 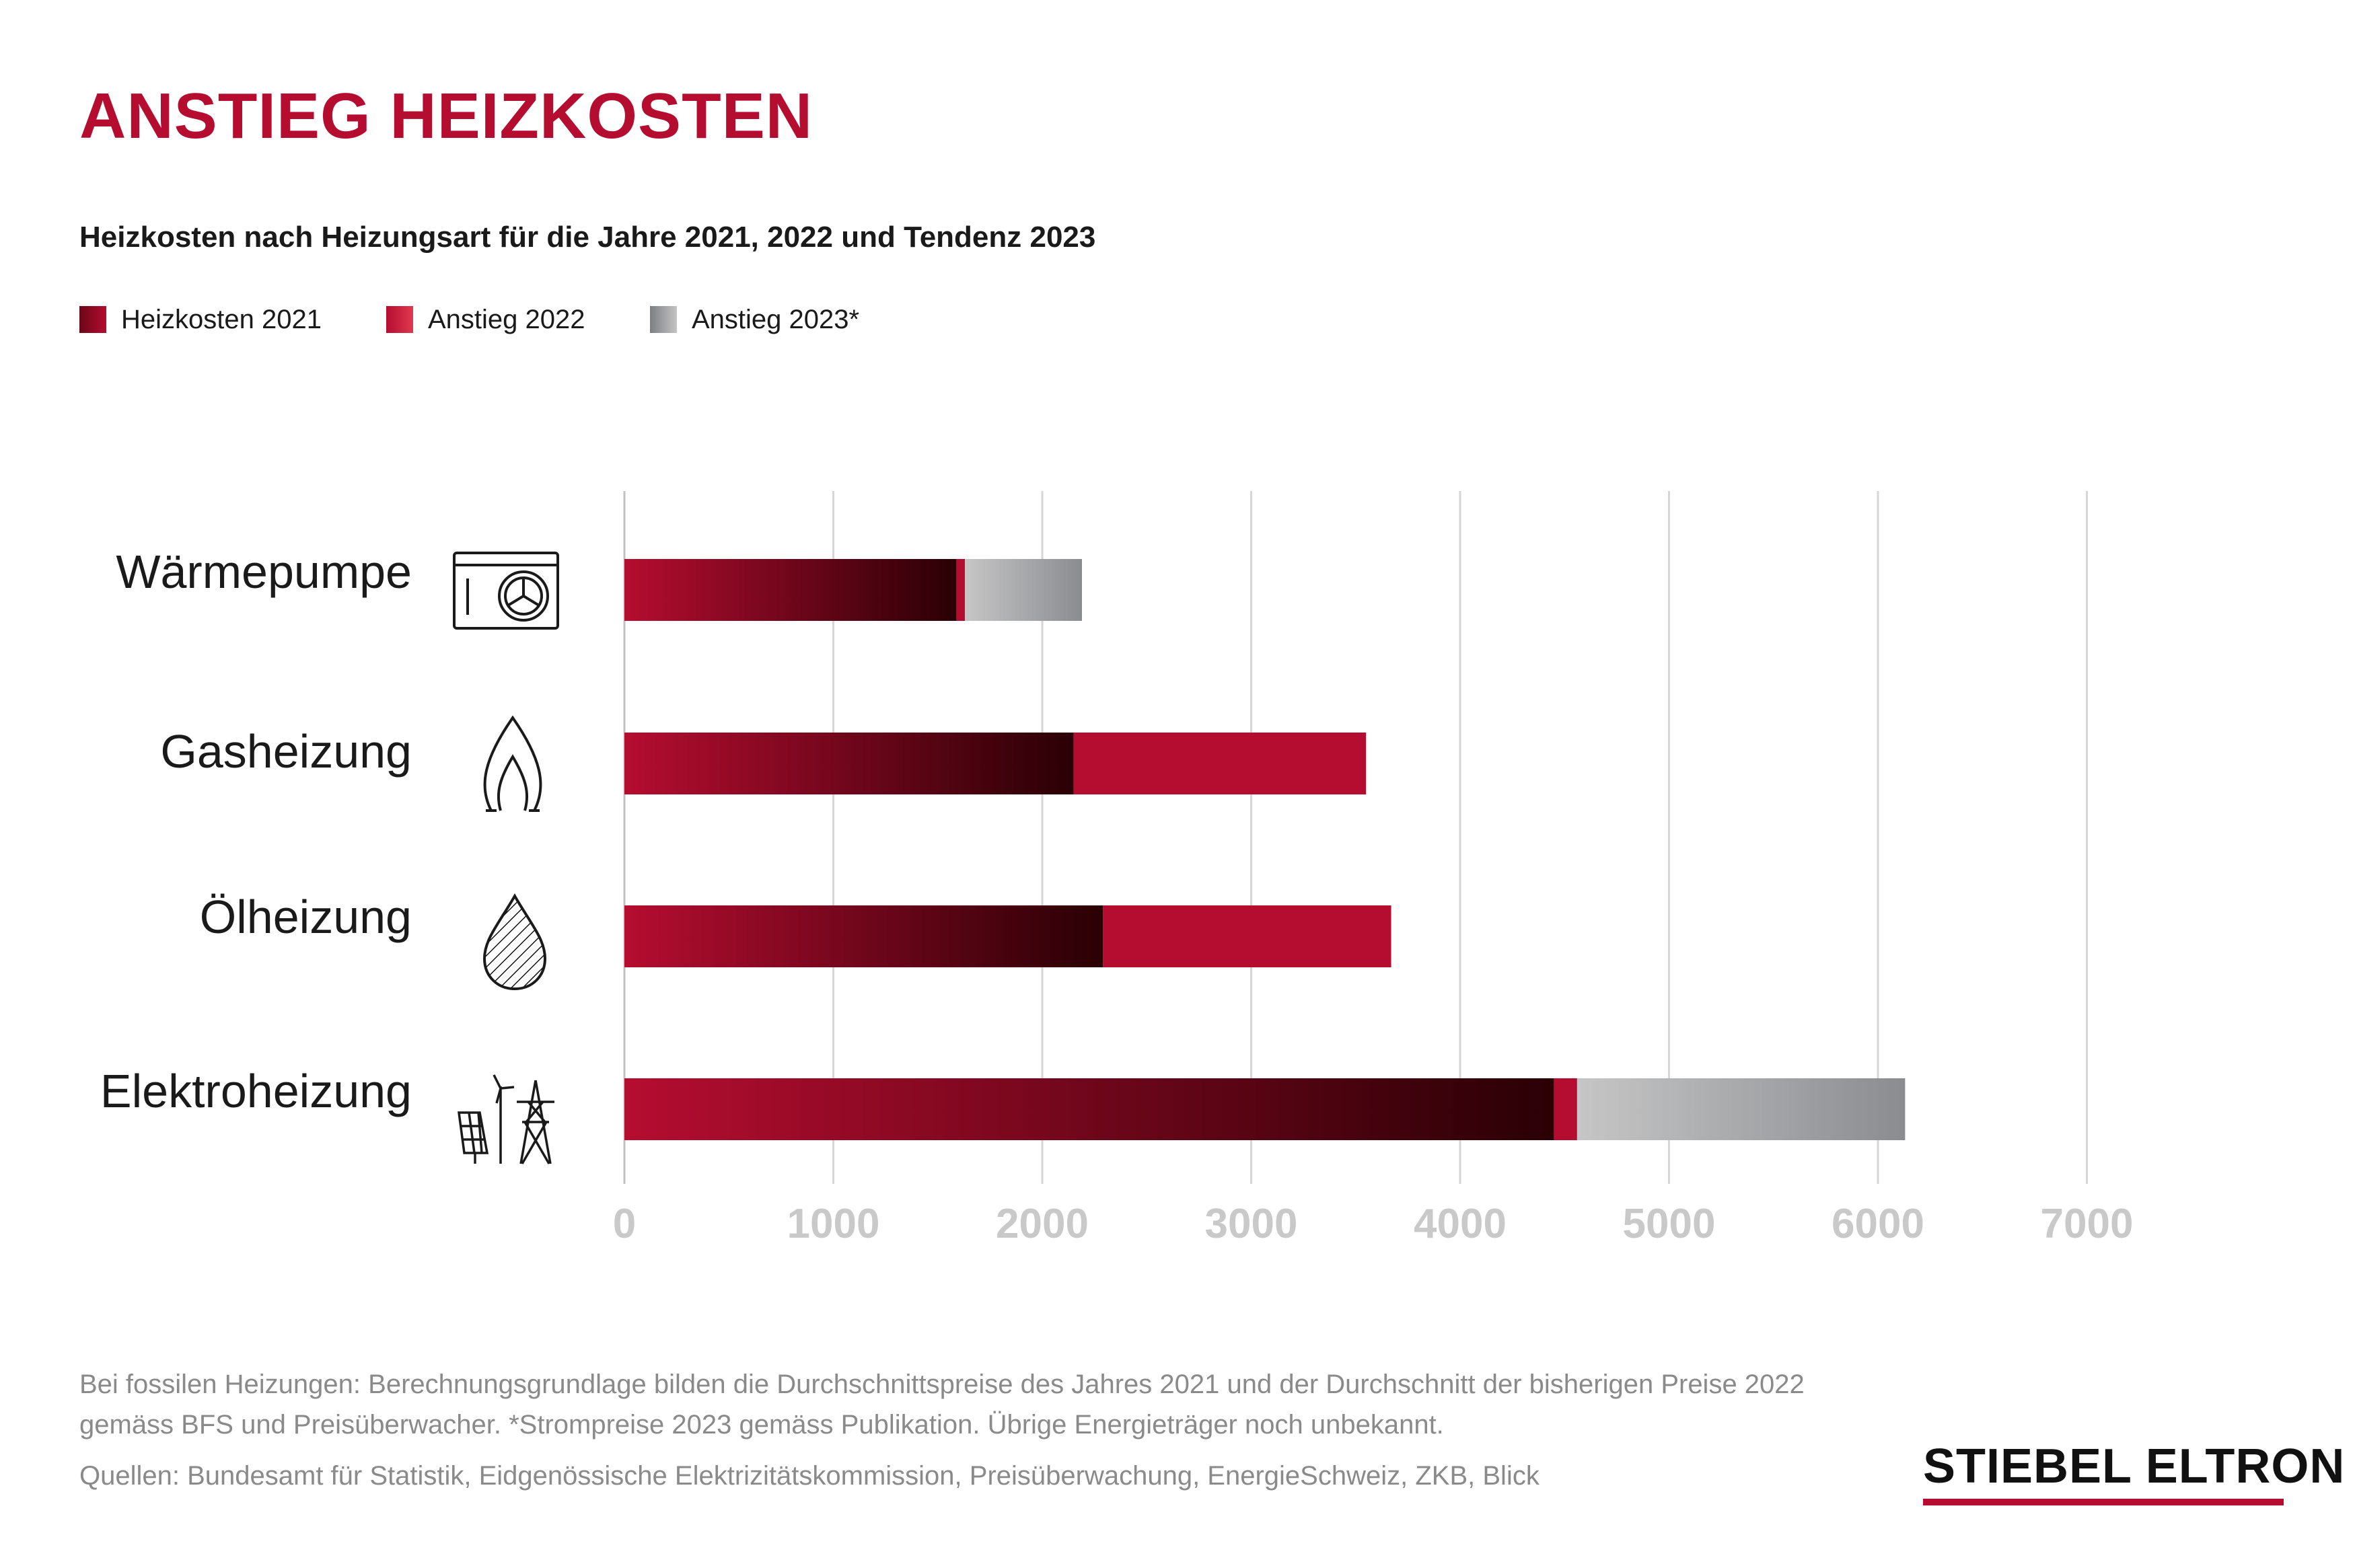 I want to click on legend-item-heizkosten-2021: Heizkosten 2021, so click(x=200, y=319).